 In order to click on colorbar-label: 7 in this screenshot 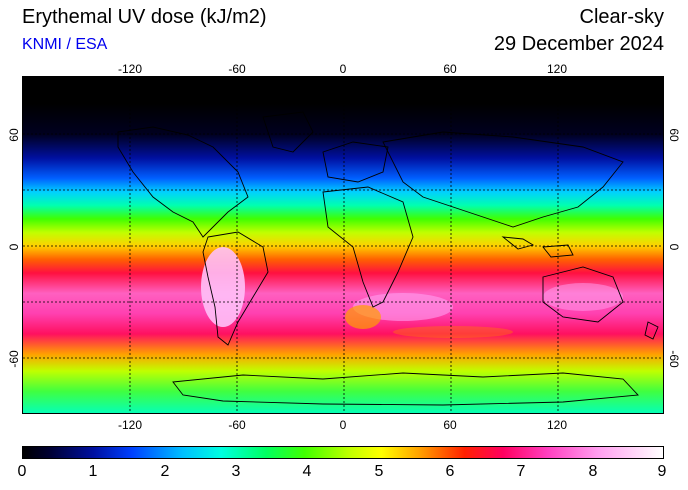, I will do `click(521, 471)`.